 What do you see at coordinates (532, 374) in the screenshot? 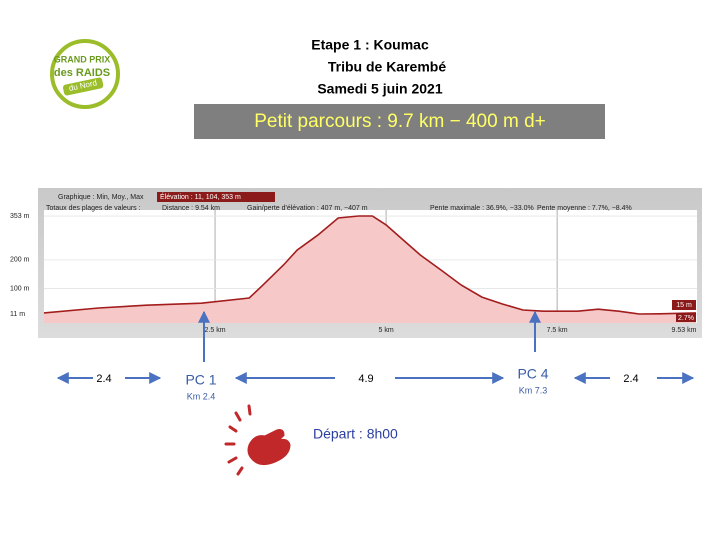
I see `checkpoint: PC 4` at bounding box center [532, 374].